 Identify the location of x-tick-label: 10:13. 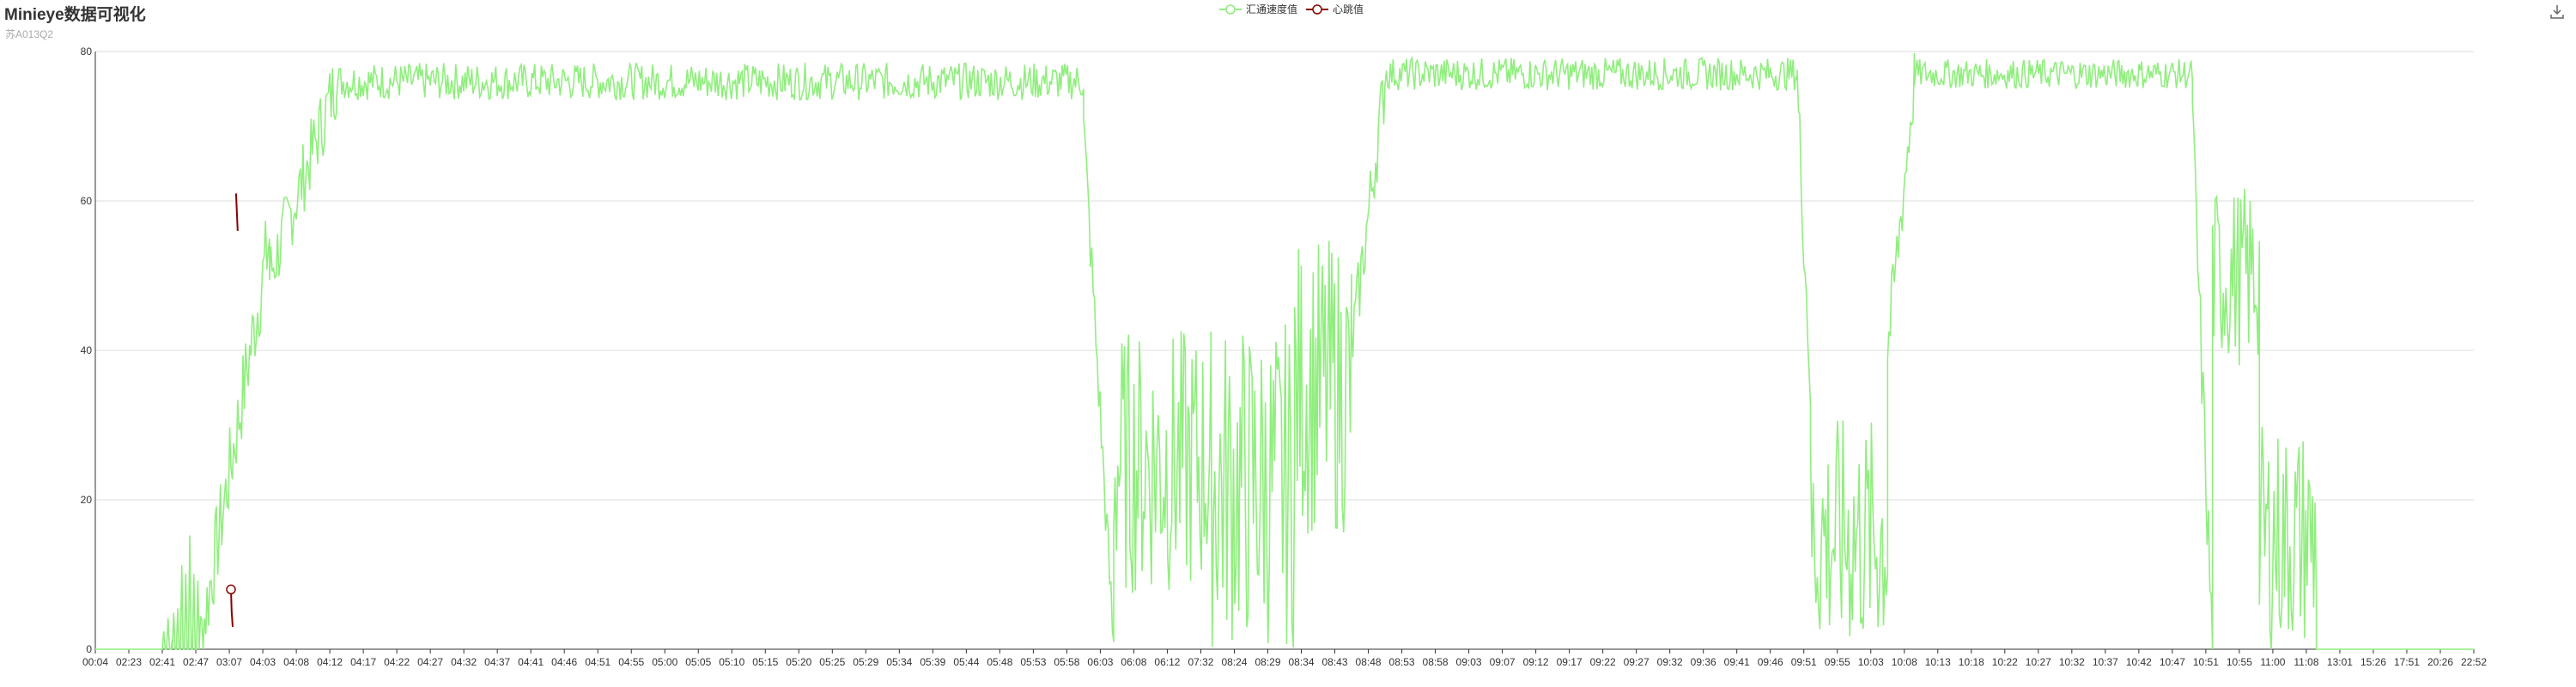
(1938, 662).